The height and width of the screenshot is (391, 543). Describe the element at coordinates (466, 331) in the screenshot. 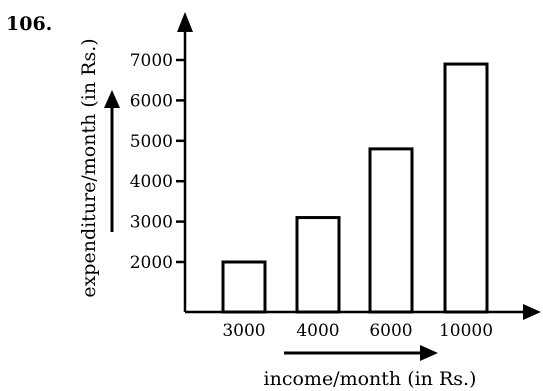

I see `x-tick-label: 10000` at that location.